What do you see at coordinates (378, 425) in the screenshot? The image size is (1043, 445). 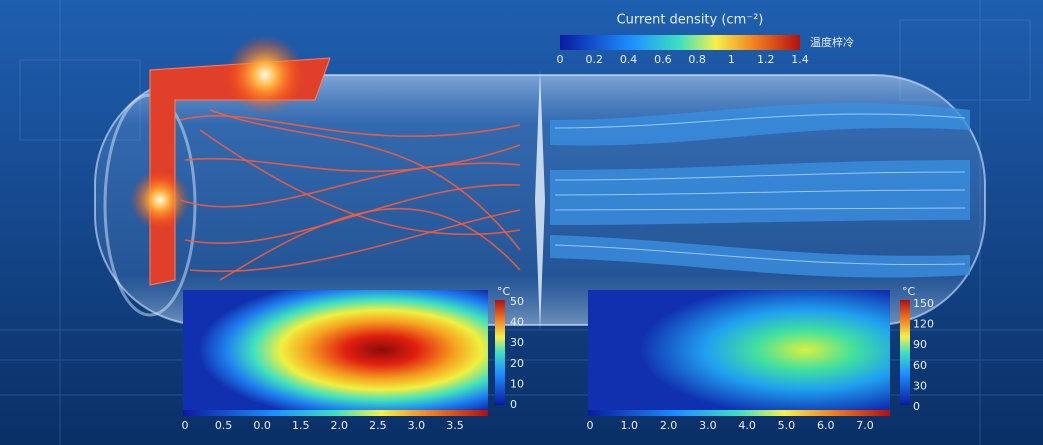 I see `left-x-tick-label: 2.5` at bounding box center [378, 425].